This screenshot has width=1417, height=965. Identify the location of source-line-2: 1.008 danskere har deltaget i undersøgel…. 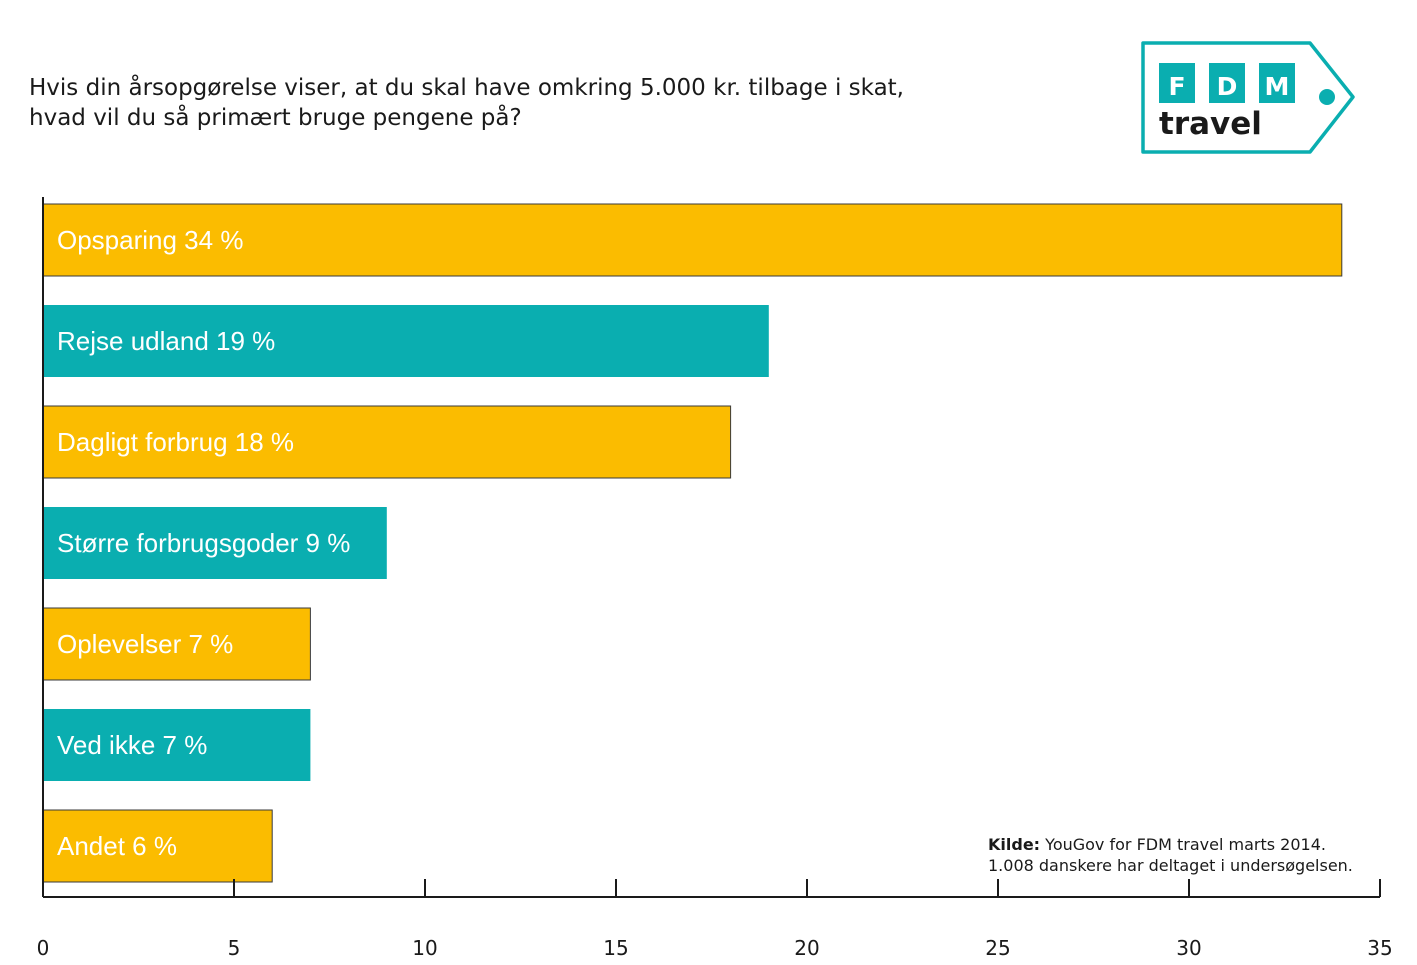
(1170, 865).